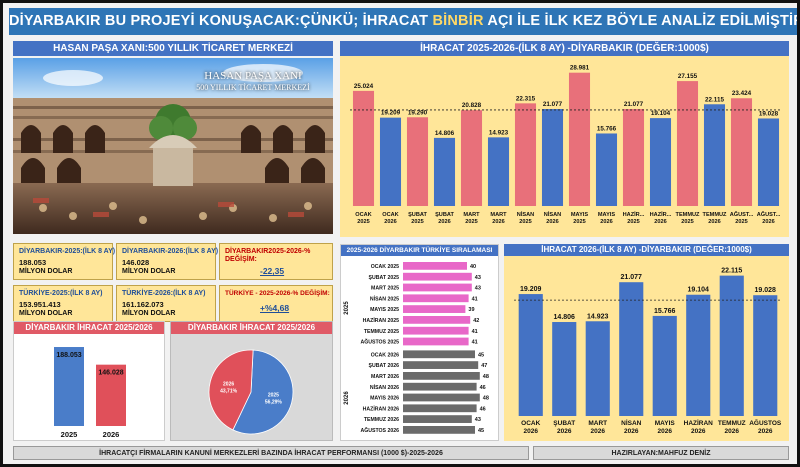  What do you see at coordinates (40, 304) in the screenshot?
I see `stat-value: 153.951.413` at bounding box center [40, 304].